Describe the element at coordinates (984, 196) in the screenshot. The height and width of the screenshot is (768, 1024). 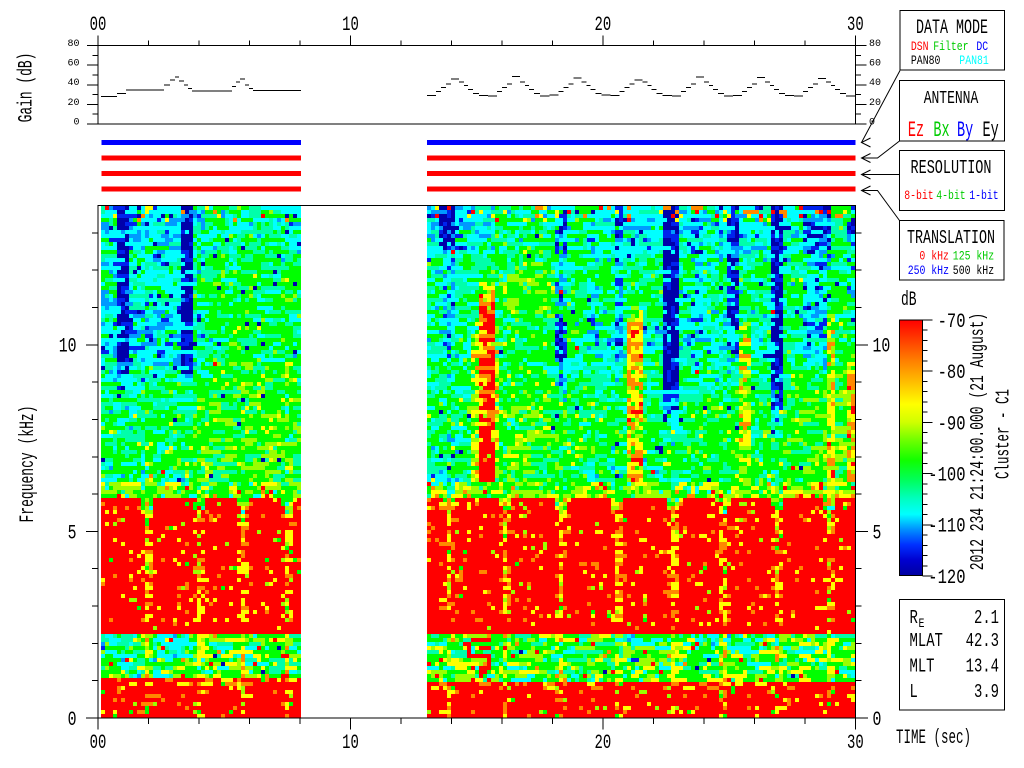
I see `svg-text: 1-bit` at that location.